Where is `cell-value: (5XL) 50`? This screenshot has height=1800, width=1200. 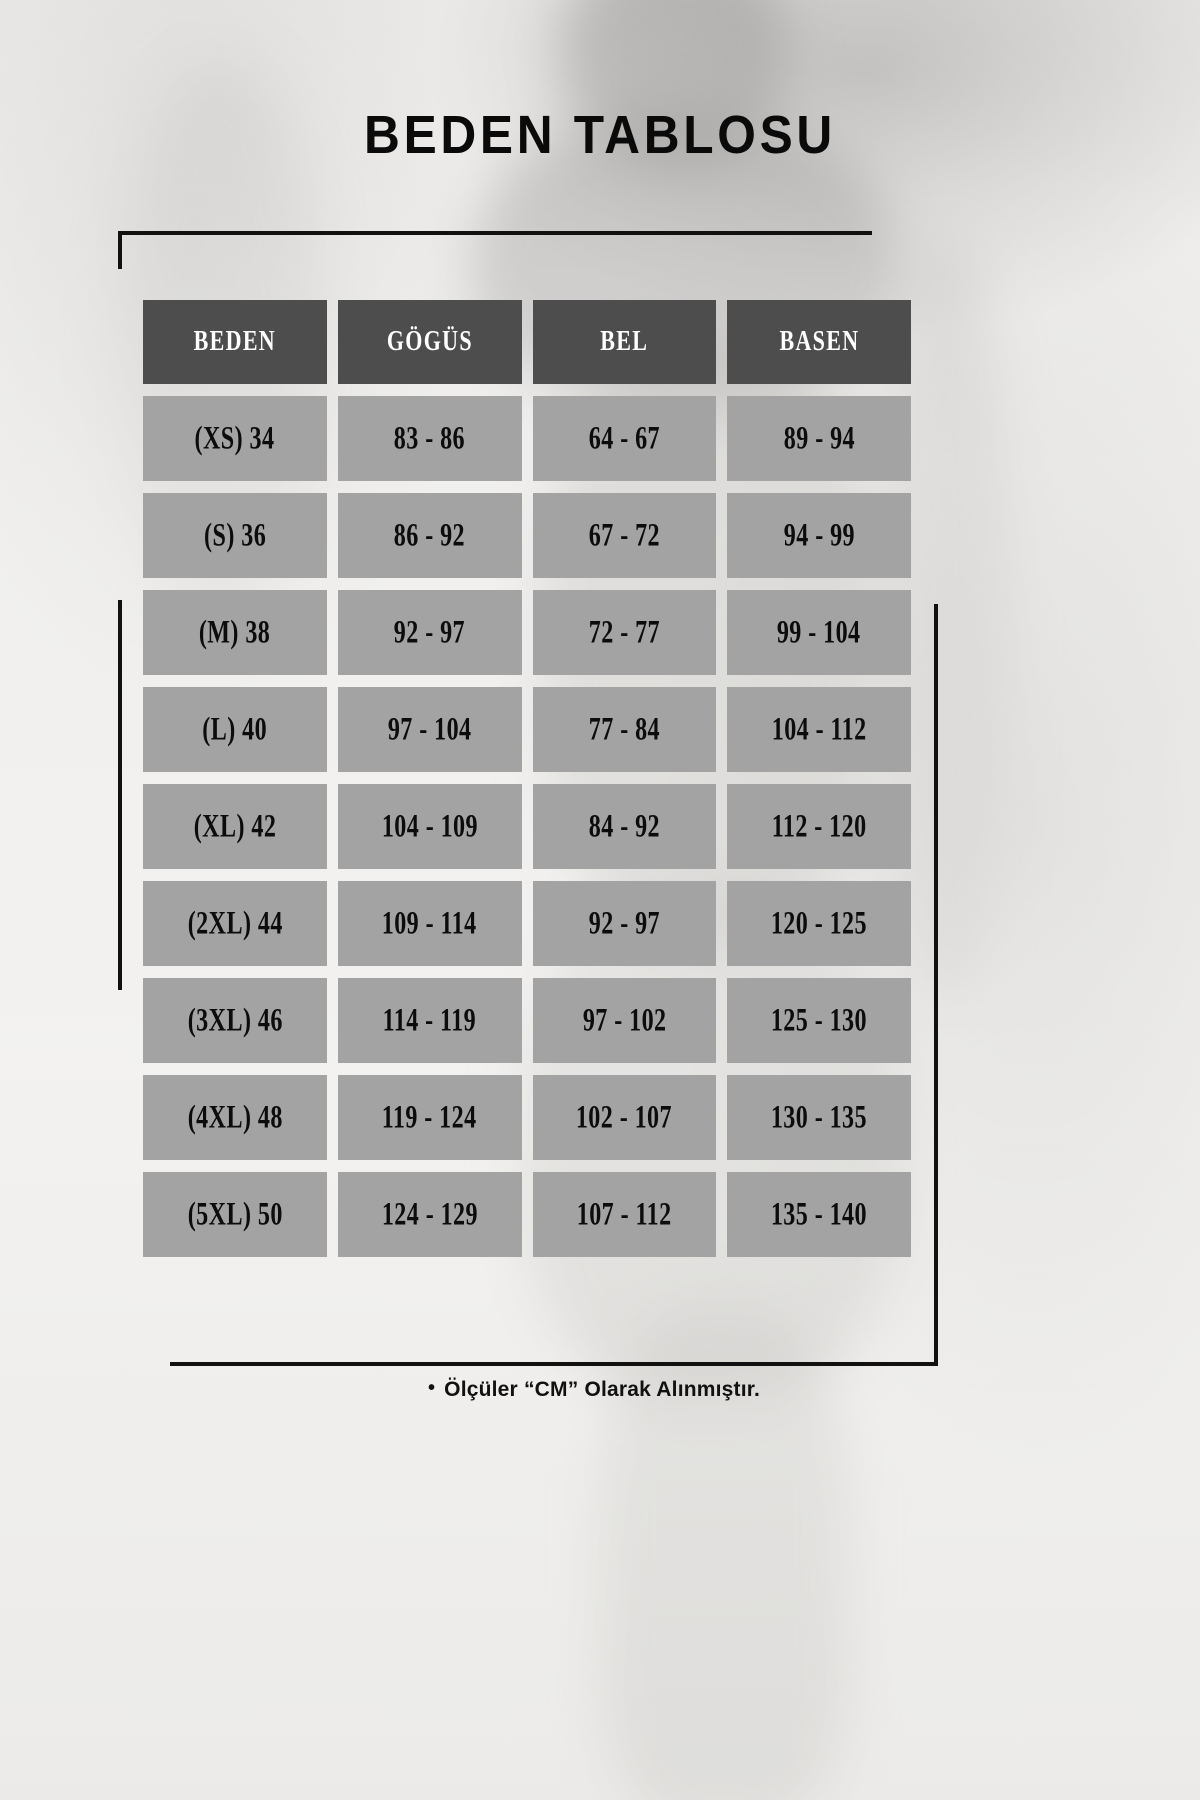
cell-value: (5XL) 50 is located at coordinates (235, 1214).